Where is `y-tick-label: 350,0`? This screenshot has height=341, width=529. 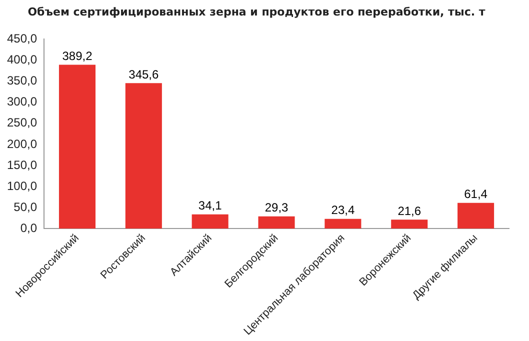 y-tick-label: 350,0 is located at coordinates (22, 81).